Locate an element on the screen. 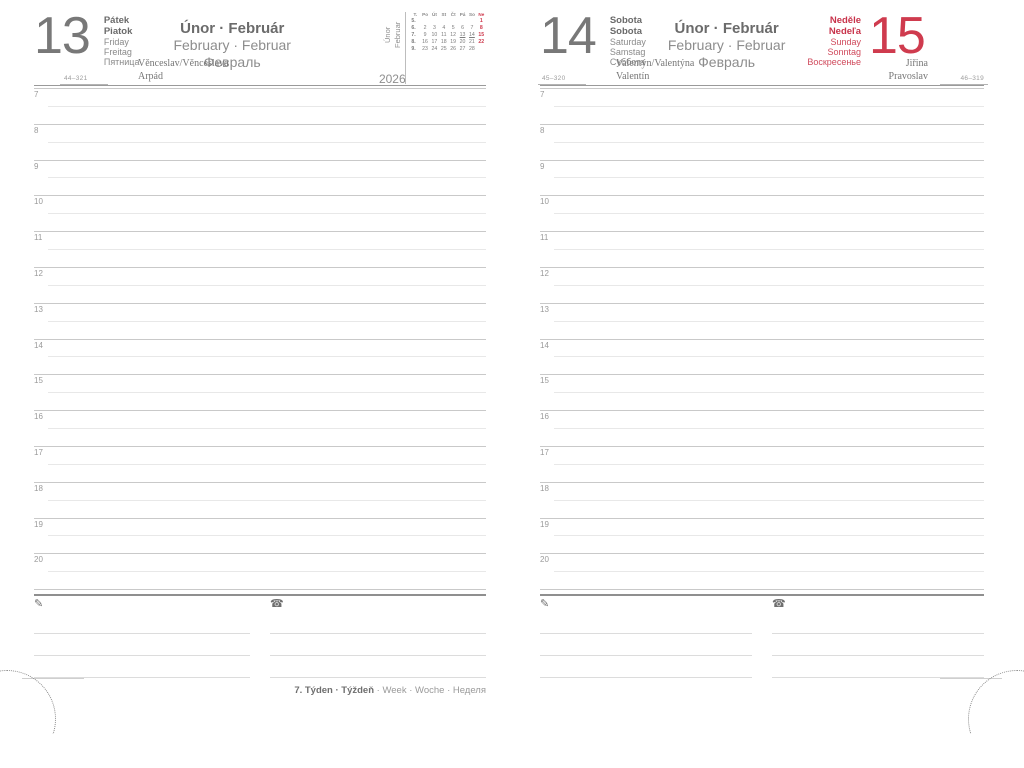  mini-calendar-day: 4 is located at coordinates (444, 28).